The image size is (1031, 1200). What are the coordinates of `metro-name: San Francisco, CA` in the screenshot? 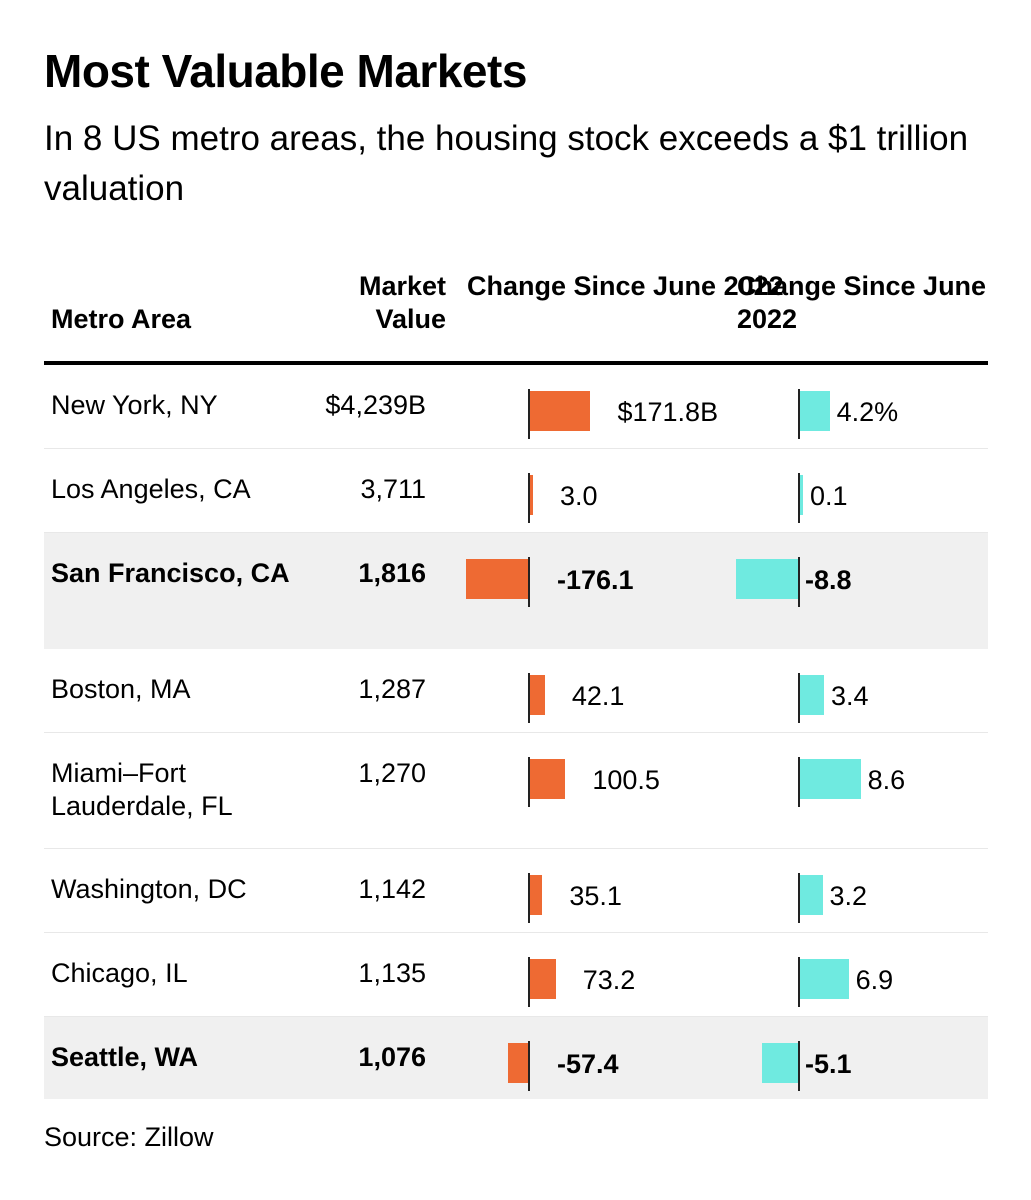 It's located at (170, 573).